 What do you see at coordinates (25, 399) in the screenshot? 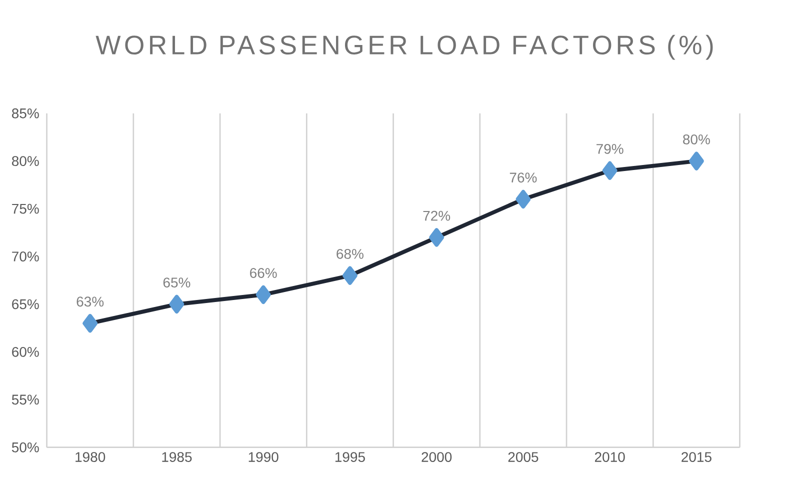
I see `y-tick-label: 55%` at bounding box center [25, 399].